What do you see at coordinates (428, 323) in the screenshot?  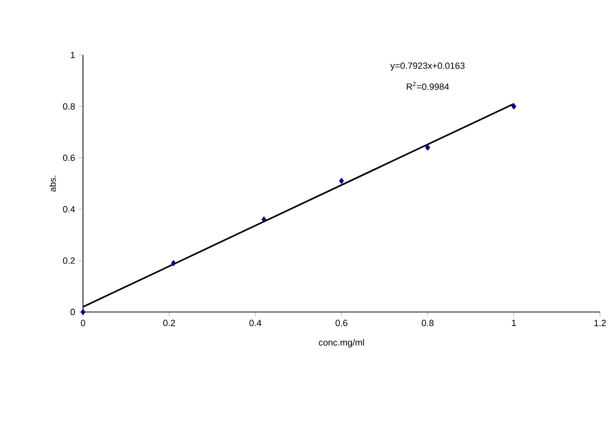 I see `x-tick-label: 0.8` at bounding box center [428, 323].